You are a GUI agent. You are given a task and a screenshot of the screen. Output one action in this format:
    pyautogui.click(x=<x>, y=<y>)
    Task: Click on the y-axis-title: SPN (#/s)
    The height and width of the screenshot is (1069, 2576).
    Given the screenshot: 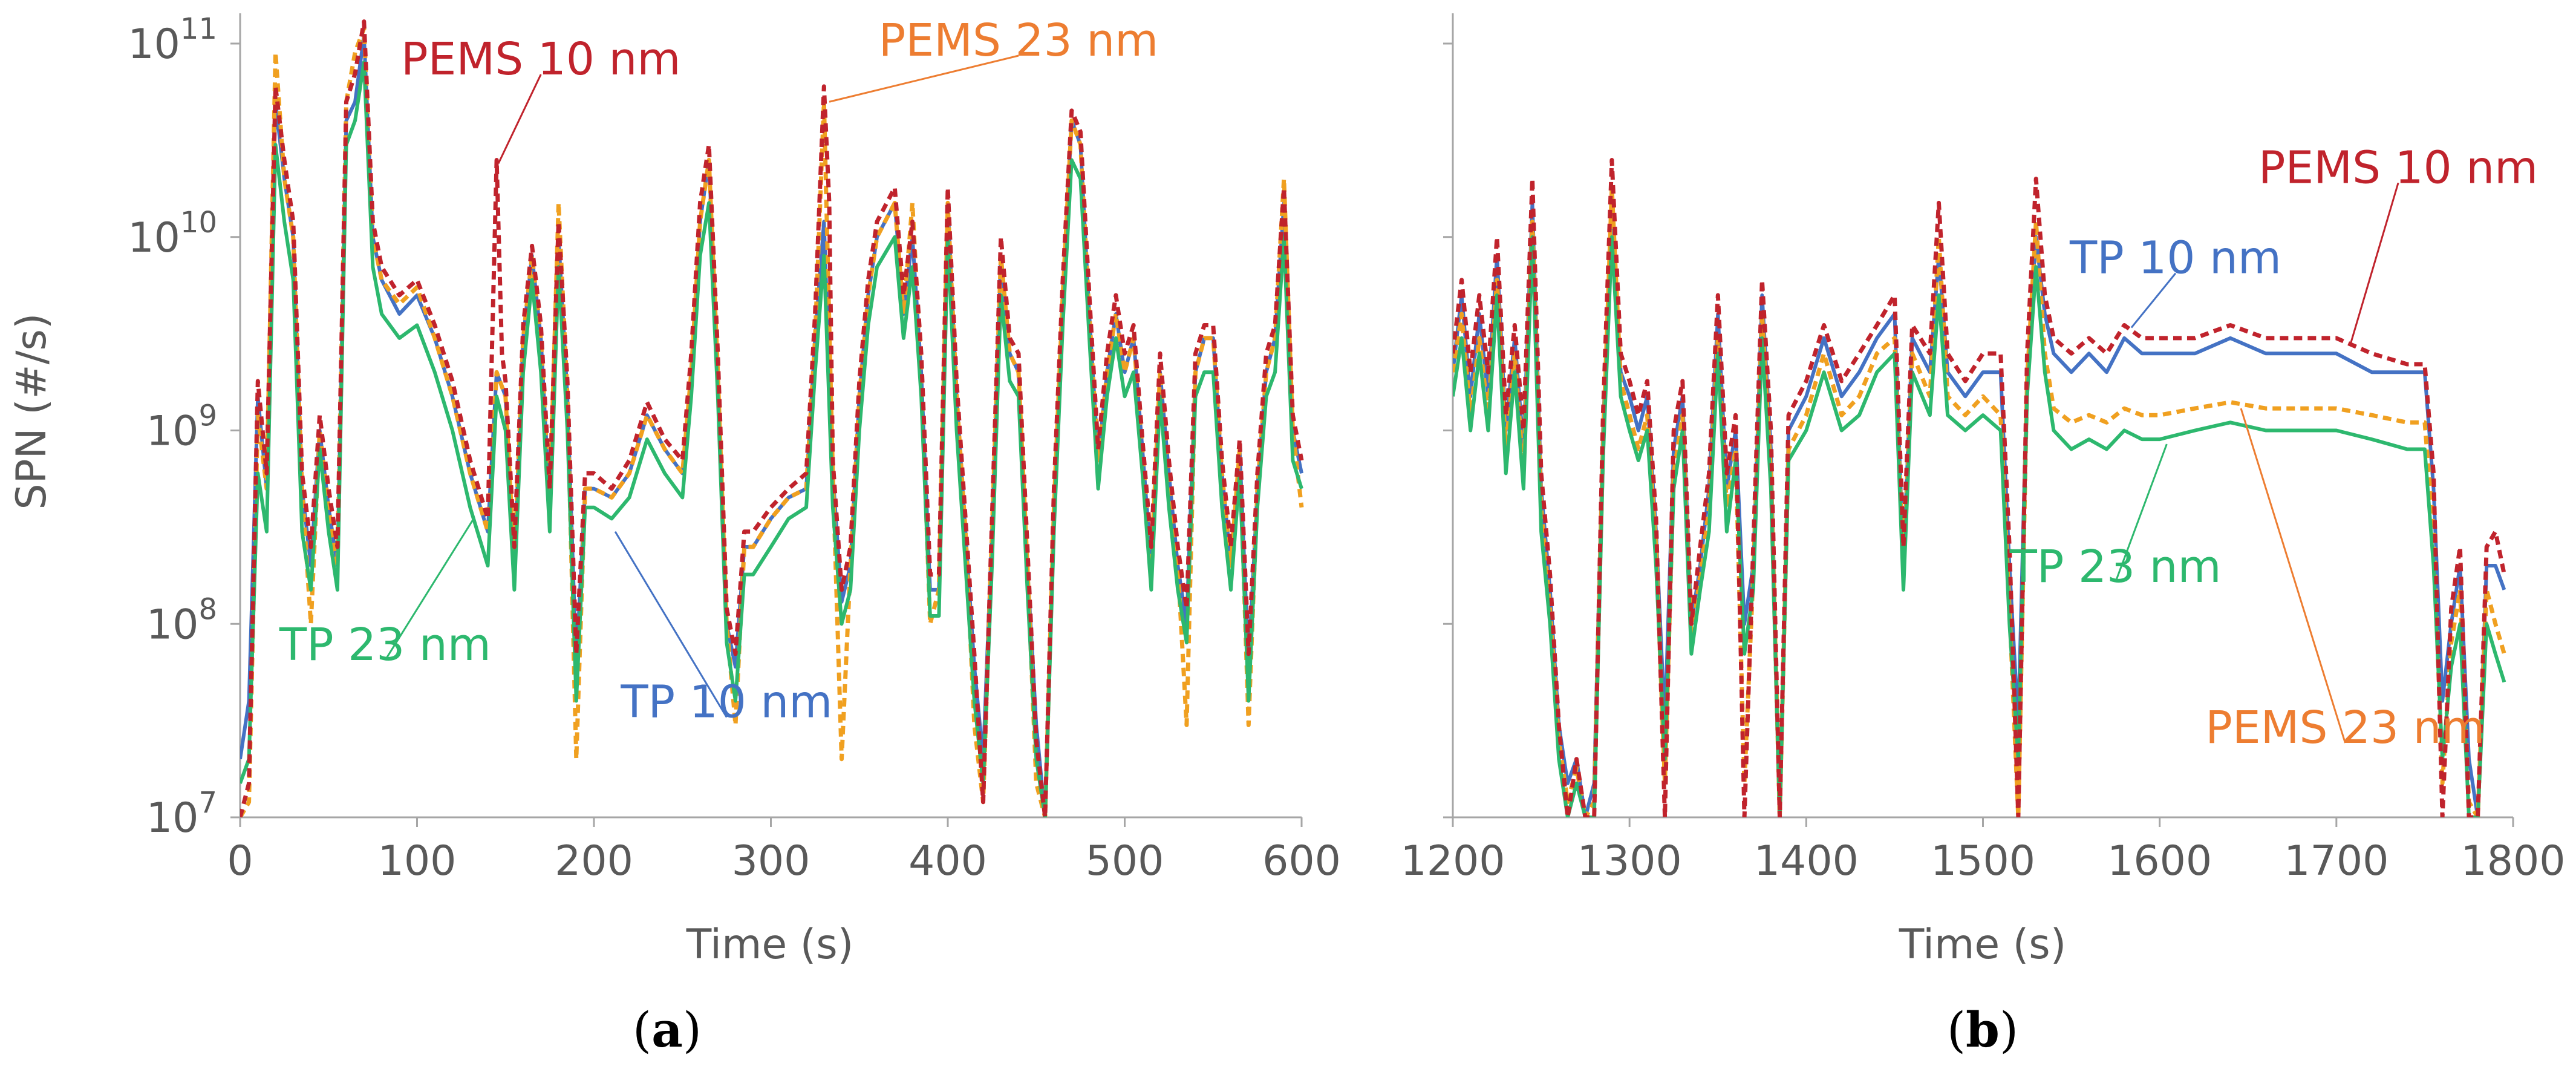 What is the action you would take?
    pyautogui.click(x=32, y=411)
    